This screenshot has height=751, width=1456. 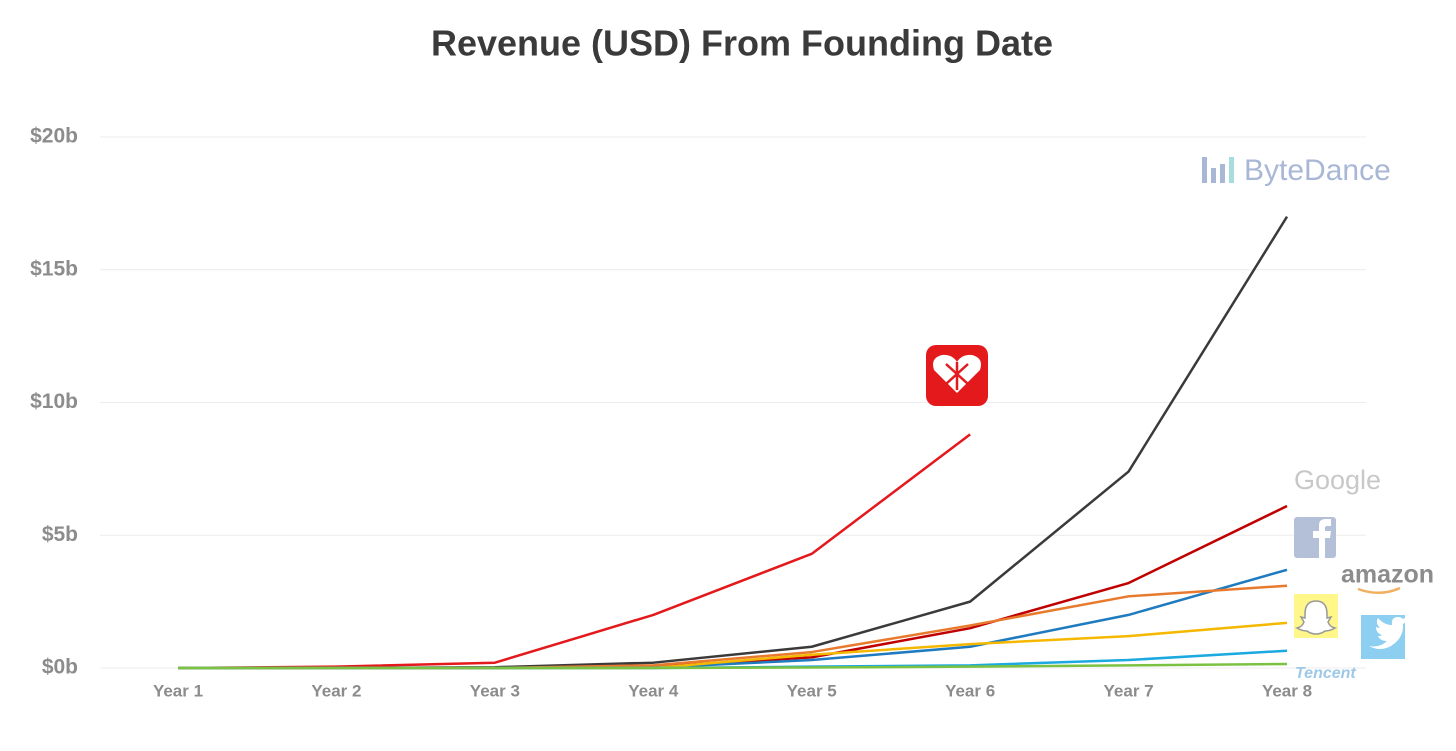 I want to click on series-label: Google, so click(x=1337, y=480).